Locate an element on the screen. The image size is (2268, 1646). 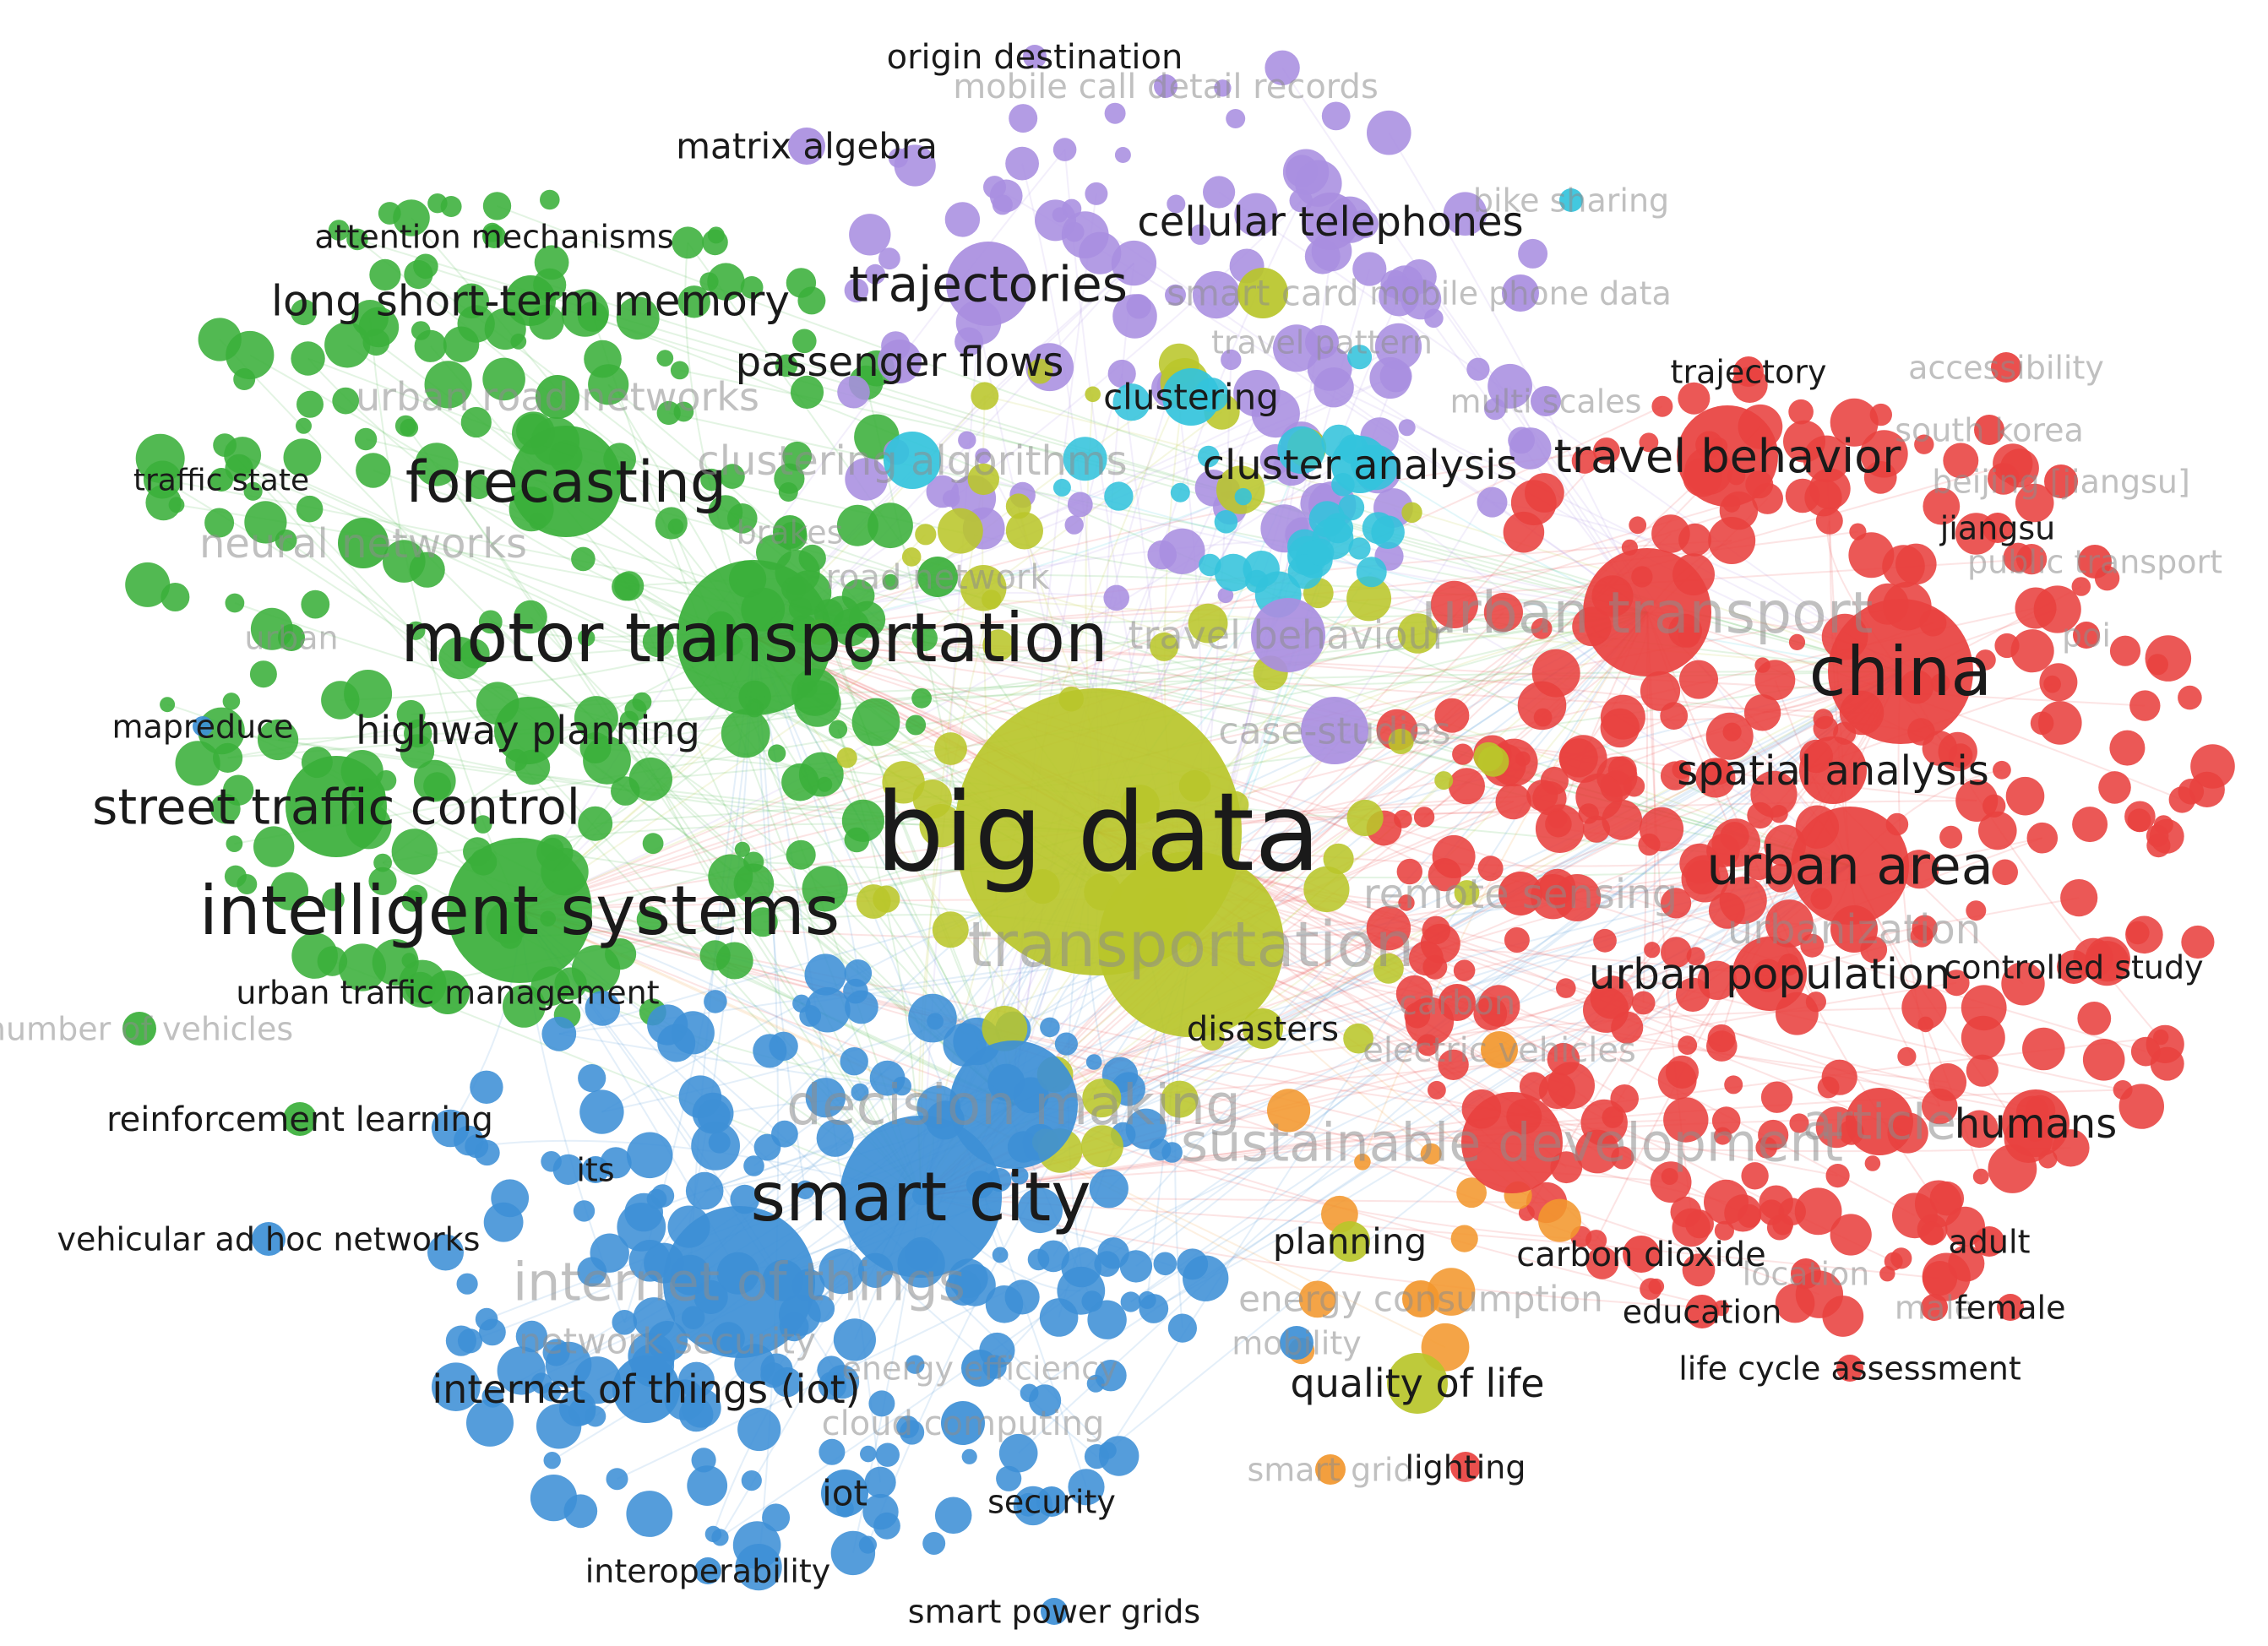
keyword-label: mobile call detail records is located at coordinates (1166, 87).